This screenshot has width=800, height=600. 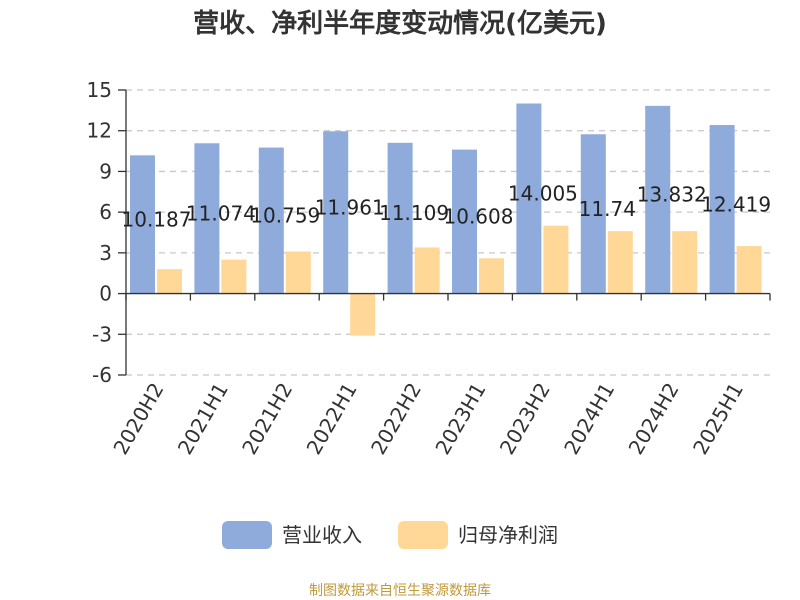 What do you see at coordinates (285, 216) in the screenshot?
I see `data-label-revenue: 10.759` at bounding box center [285, 216].